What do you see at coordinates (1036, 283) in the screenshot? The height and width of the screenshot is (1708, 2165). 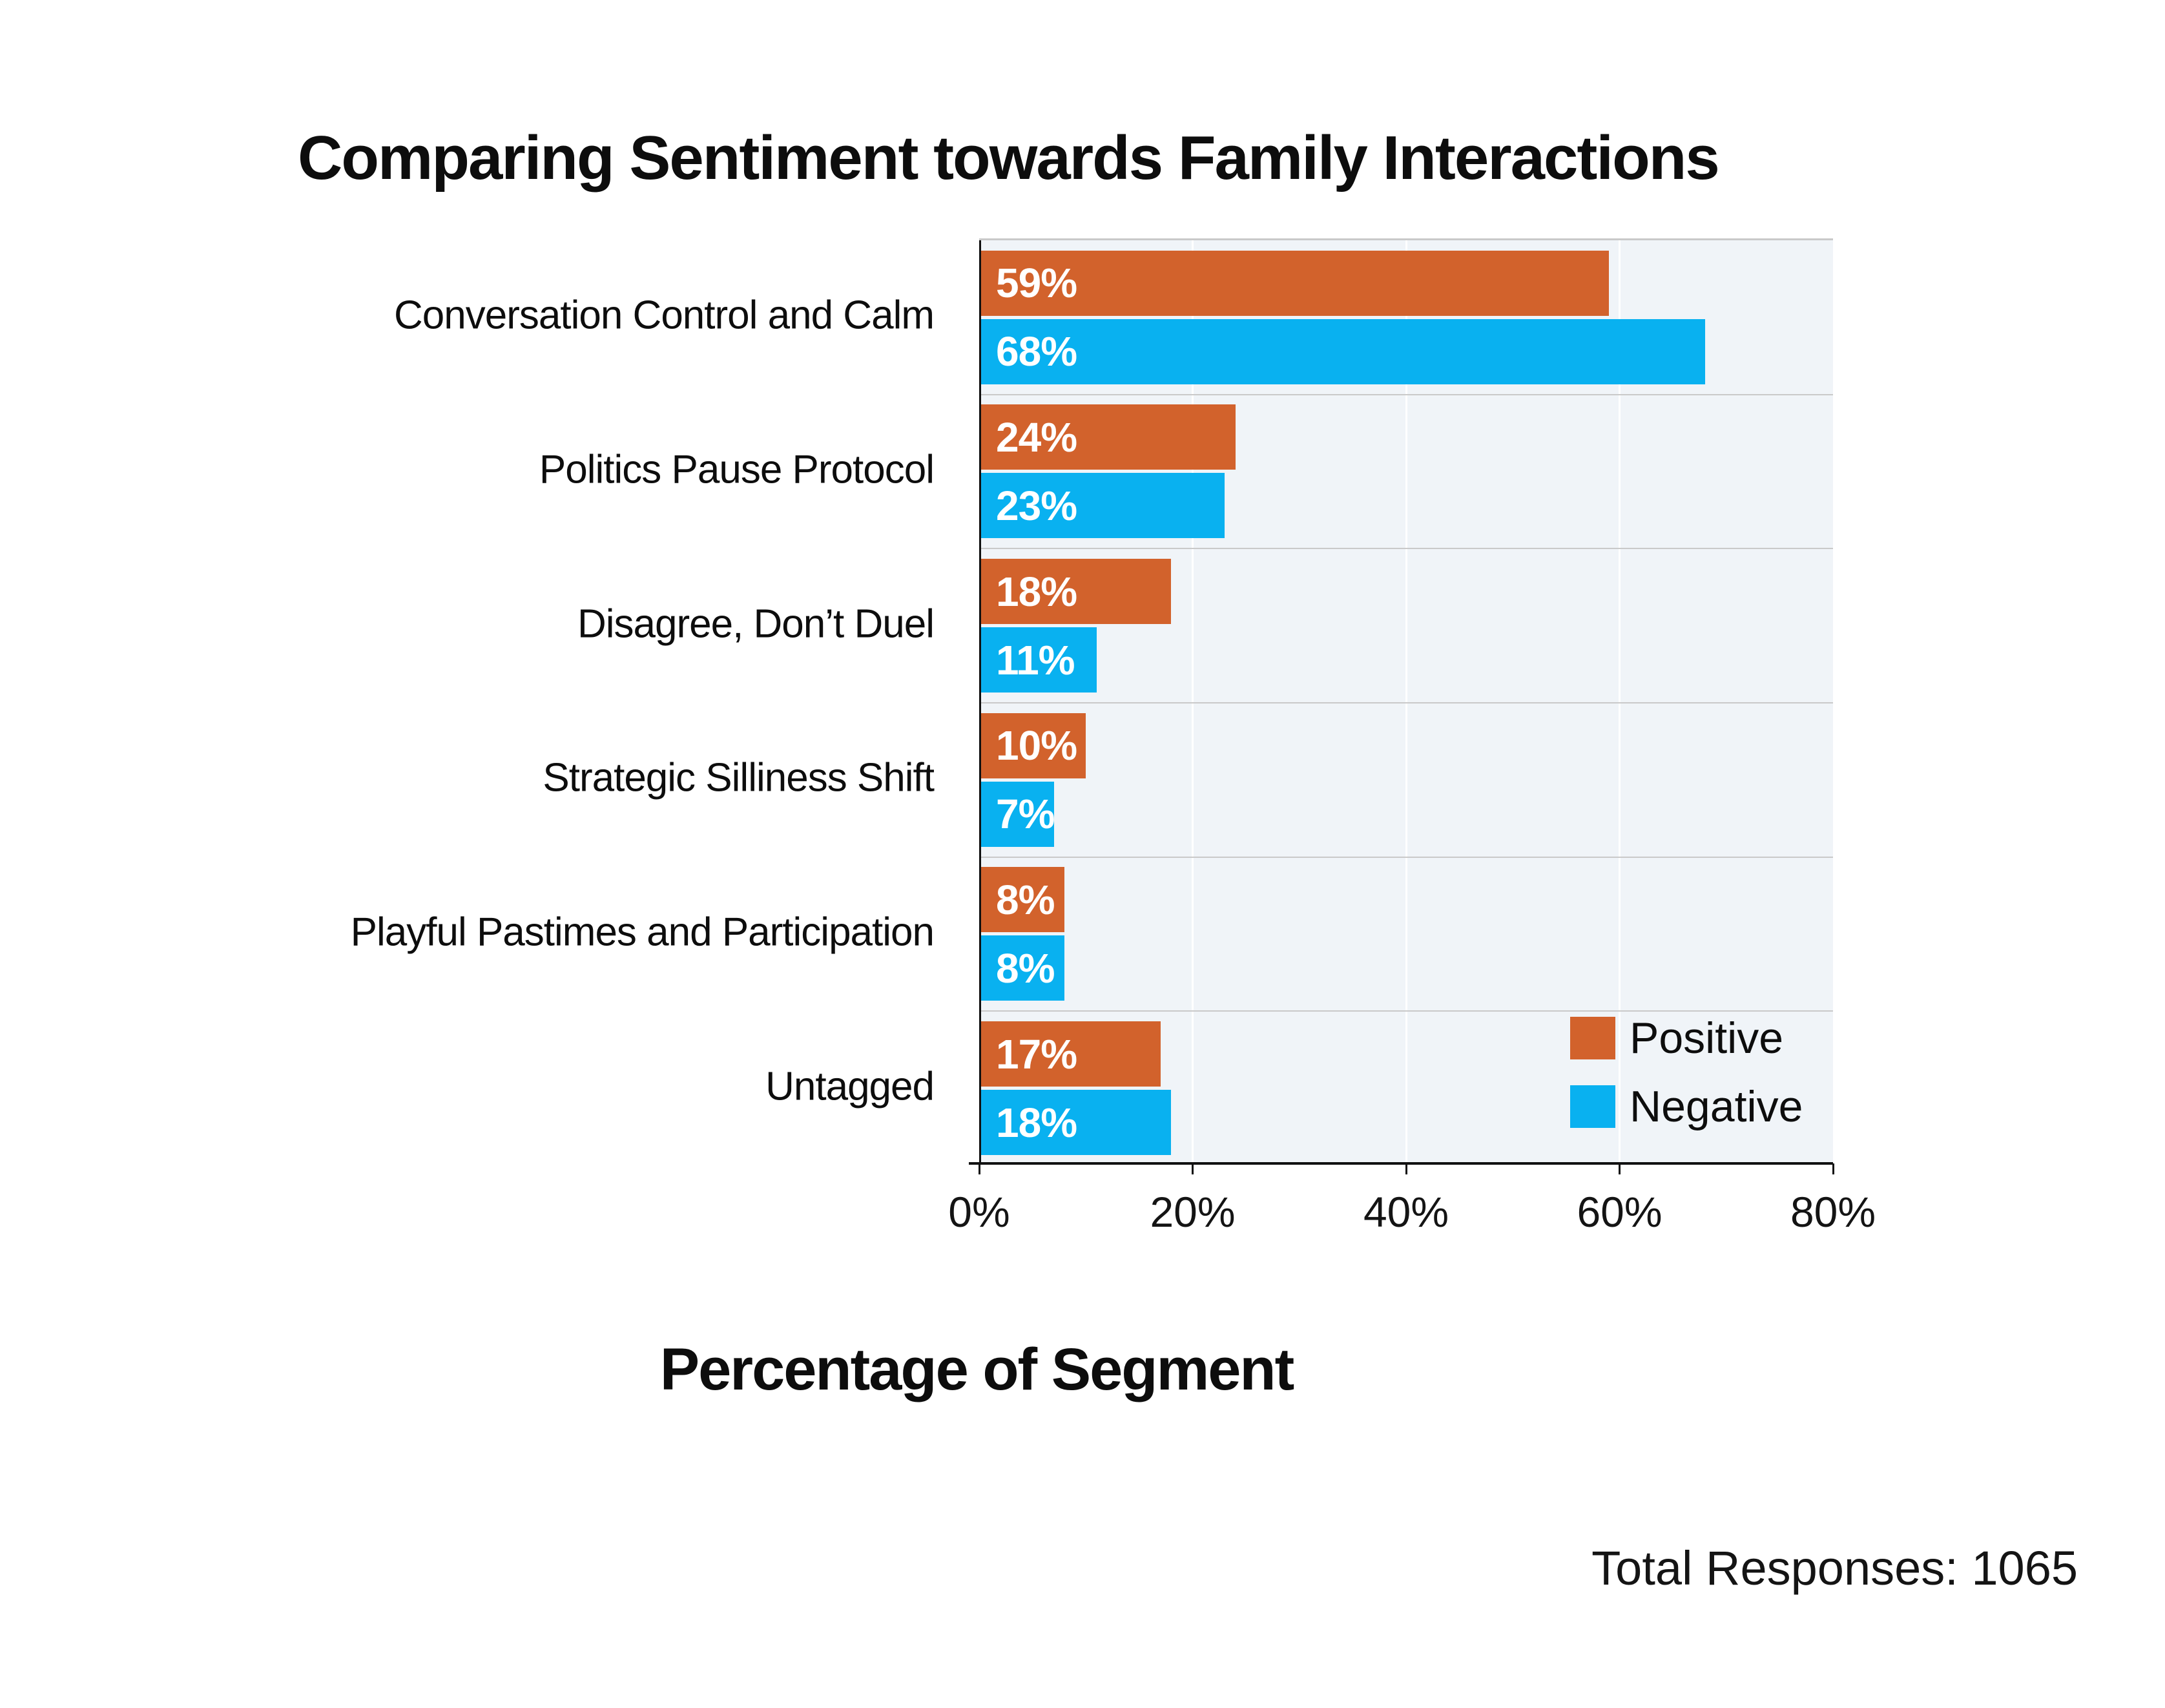 I see `bar-value-label: 59%` at bounding box center [1036, 283].